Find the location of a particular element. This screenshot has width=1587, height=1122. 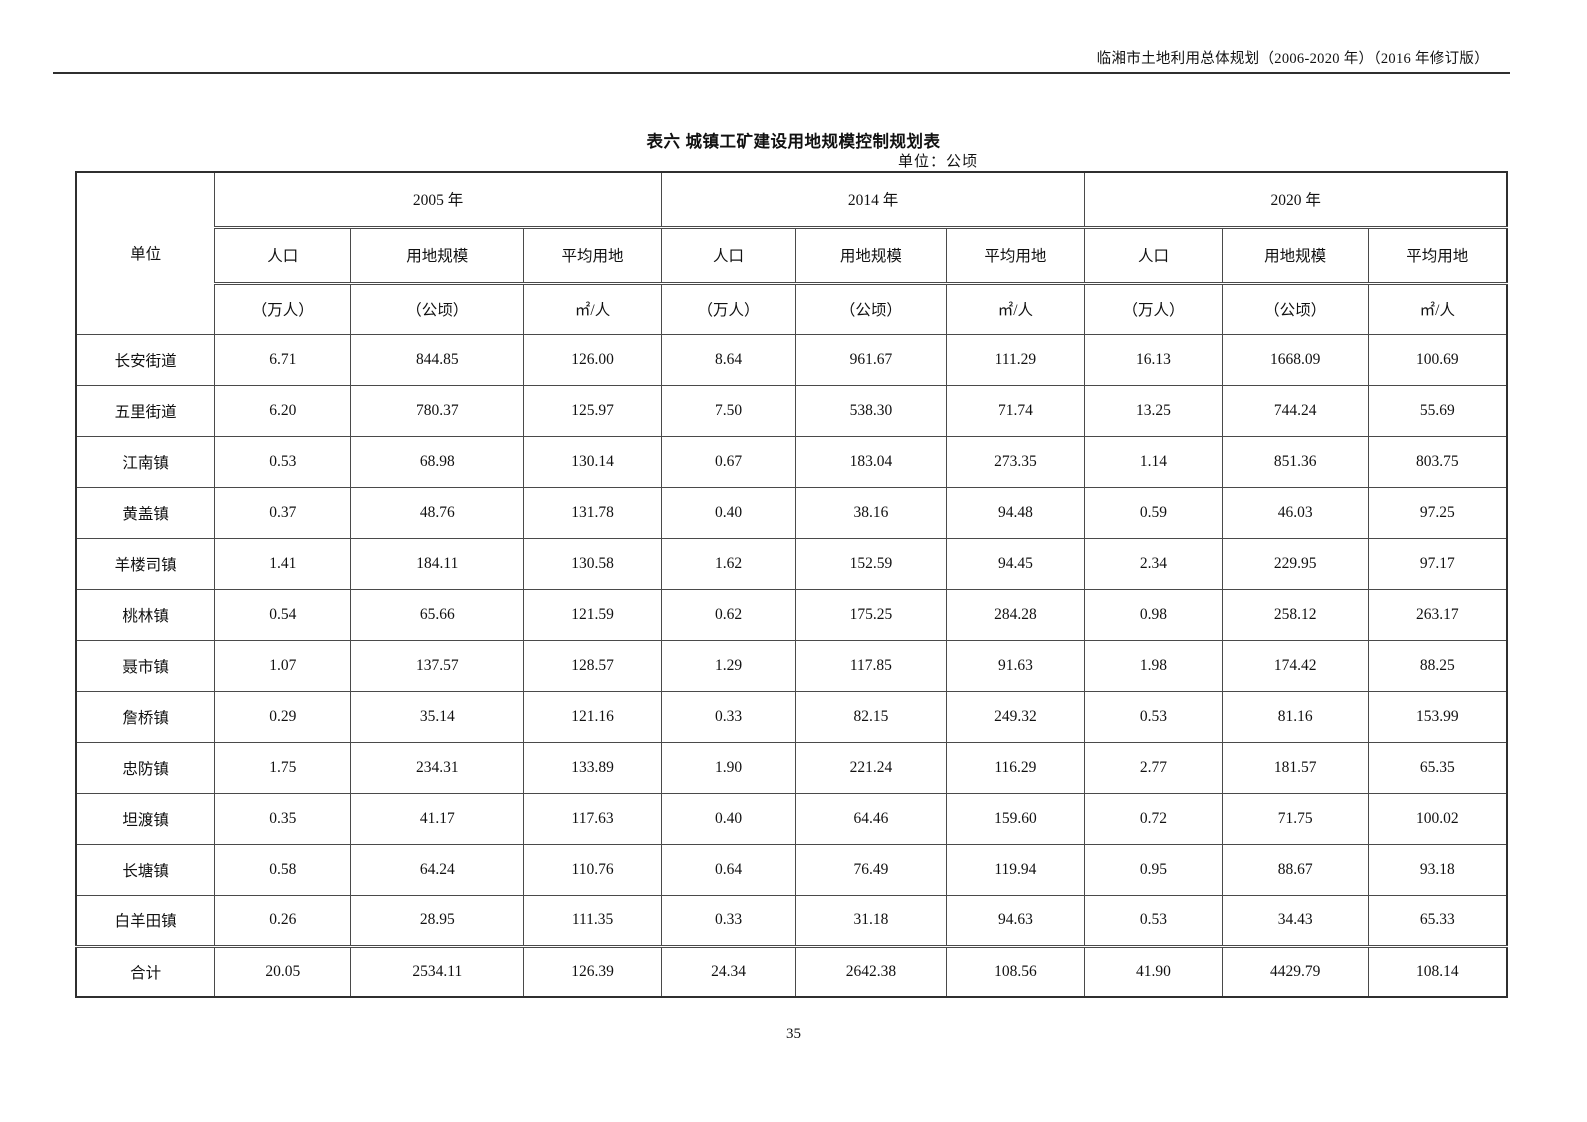

data-cell: 133.89 is located at coordinates (592, 767).